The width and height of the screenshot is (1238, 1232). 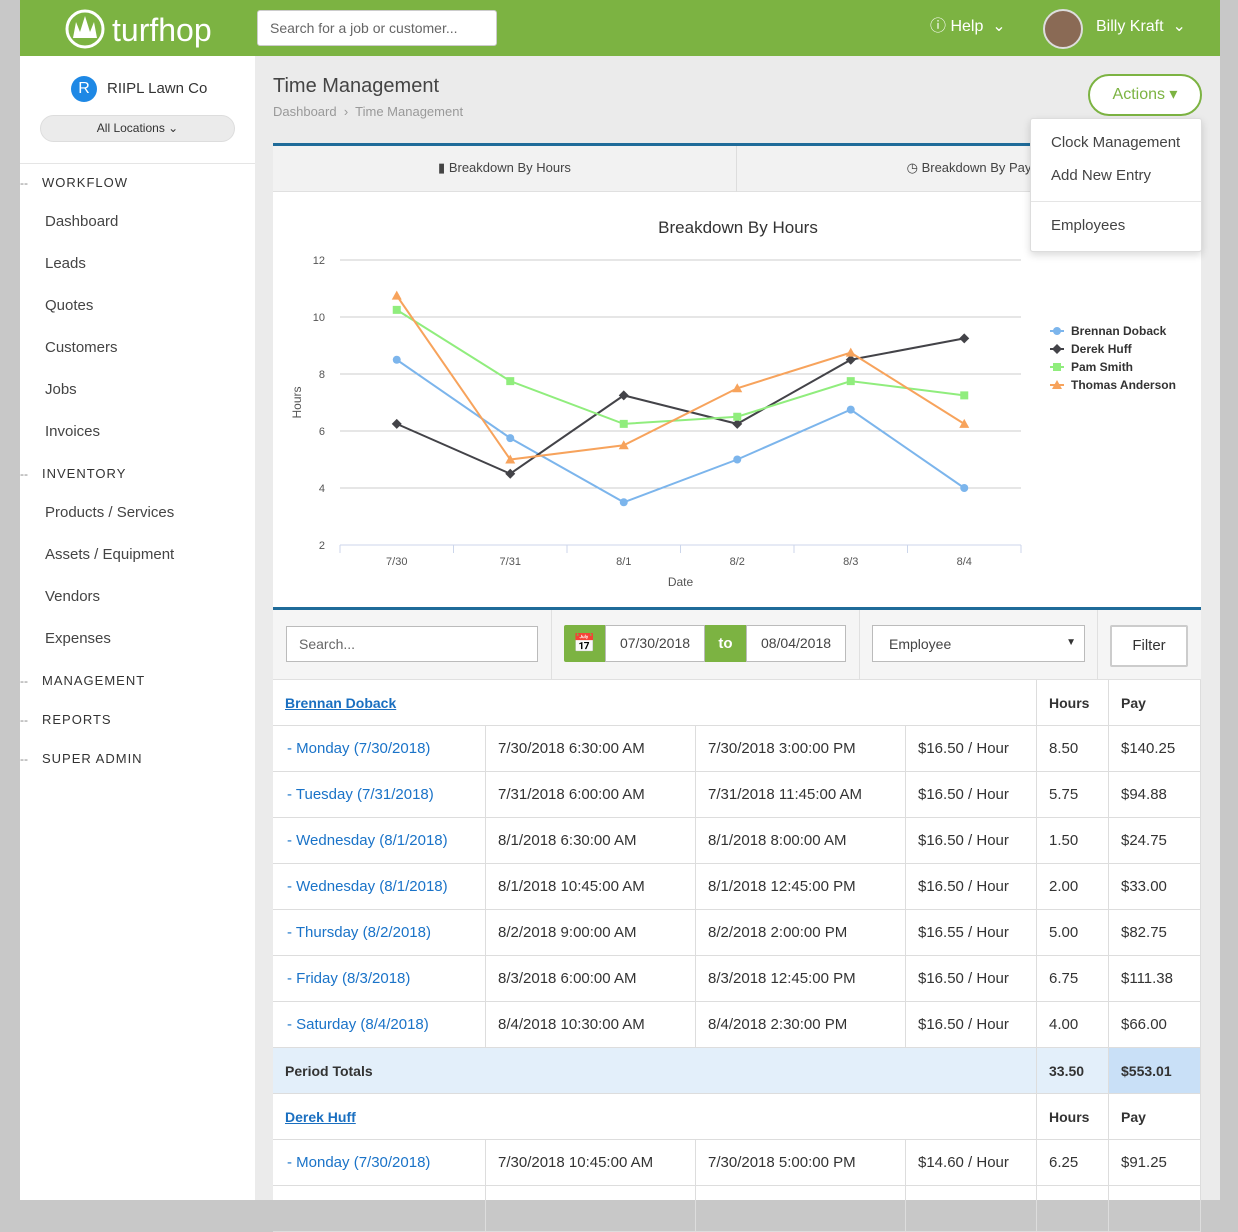 I want to click on cell-text: 6.75, so click(x=1063, y=979).